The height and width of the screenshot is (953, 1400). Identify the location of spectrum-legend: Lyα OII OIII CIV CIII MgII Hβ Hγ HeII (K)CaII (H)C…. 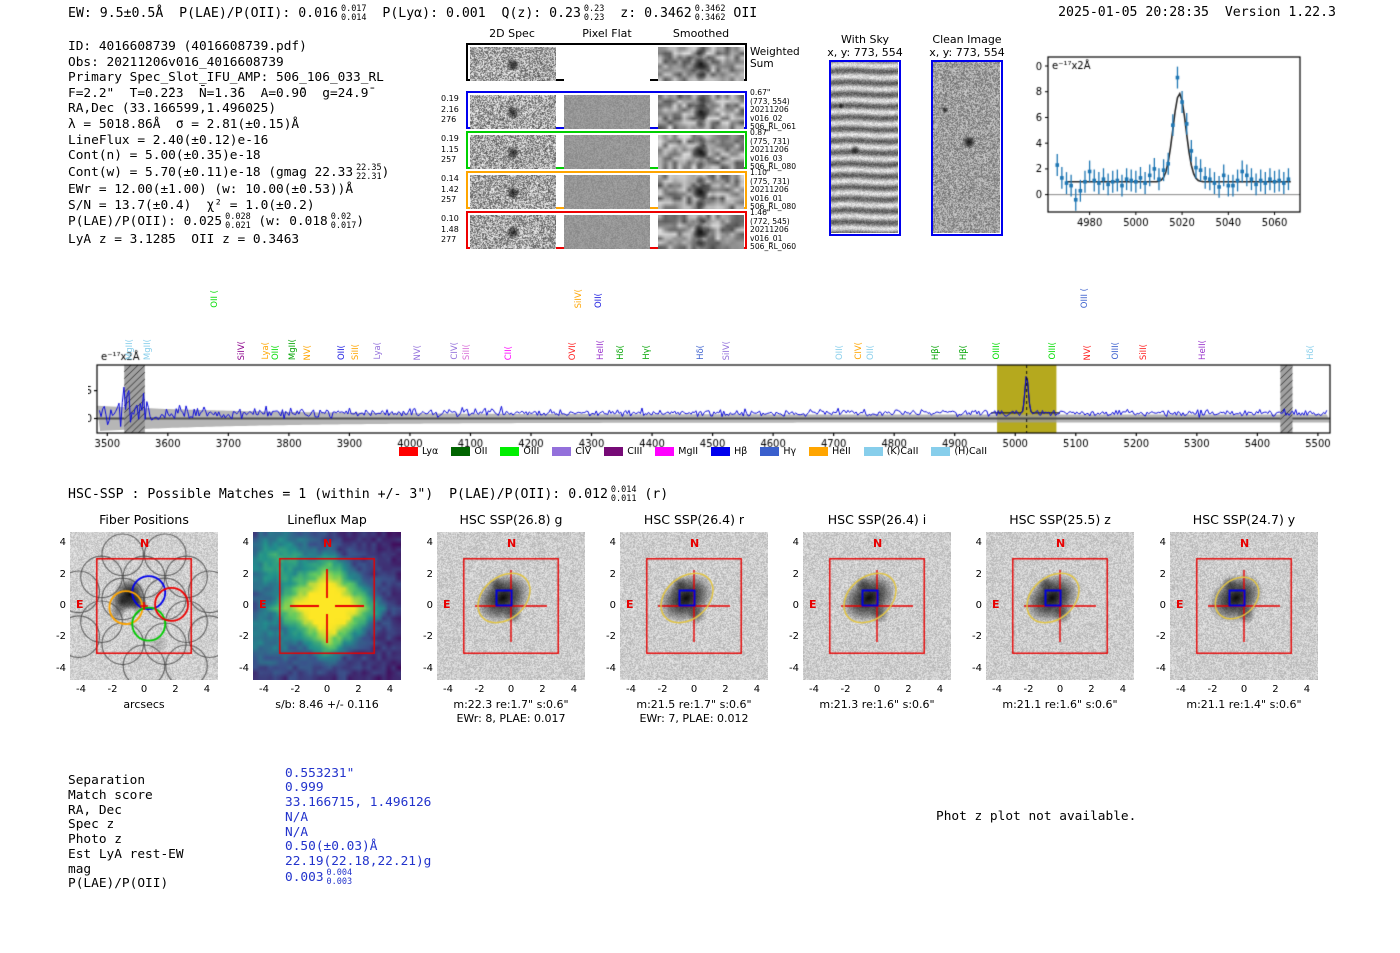
(693, 451).